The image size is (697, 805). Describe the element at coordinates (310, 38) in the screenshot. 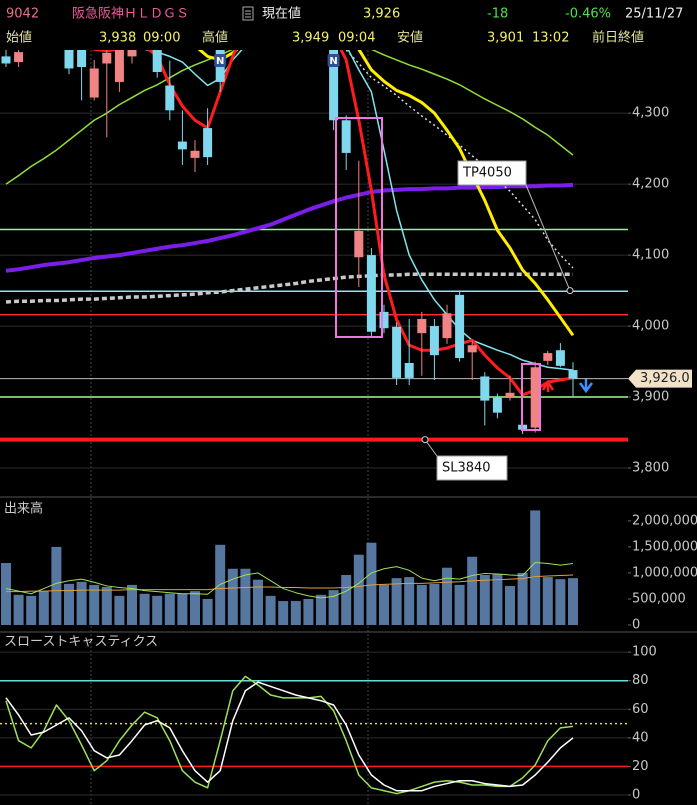

I see `high-value: 3,949` at that location.